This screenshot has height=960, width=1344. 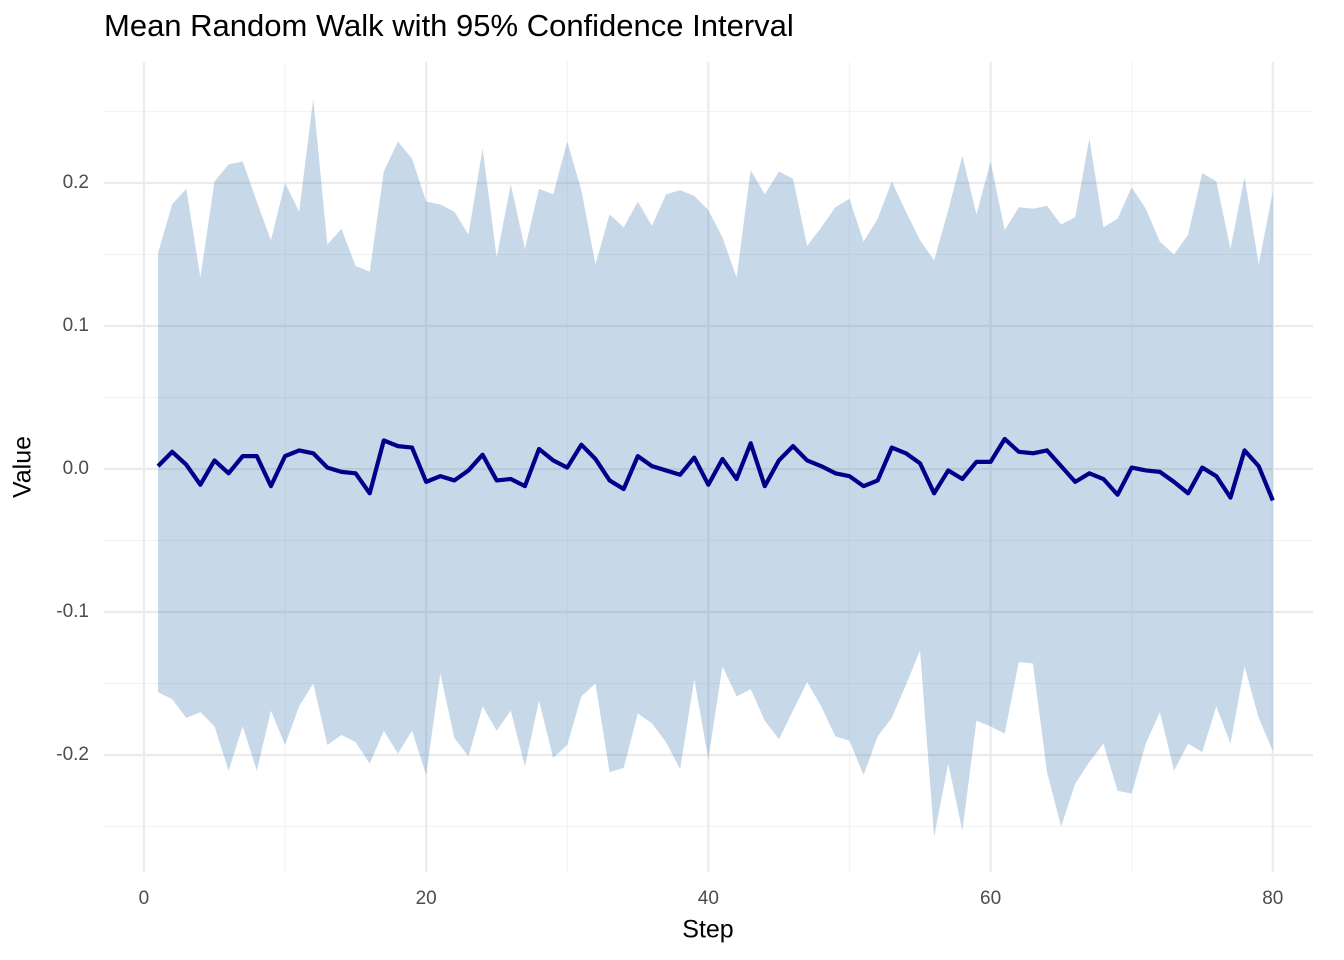 What do you see at coordinates (72, 754) in the screenshot?
I see `y-tick-label: -0.2` at bounding box center [72, 754].